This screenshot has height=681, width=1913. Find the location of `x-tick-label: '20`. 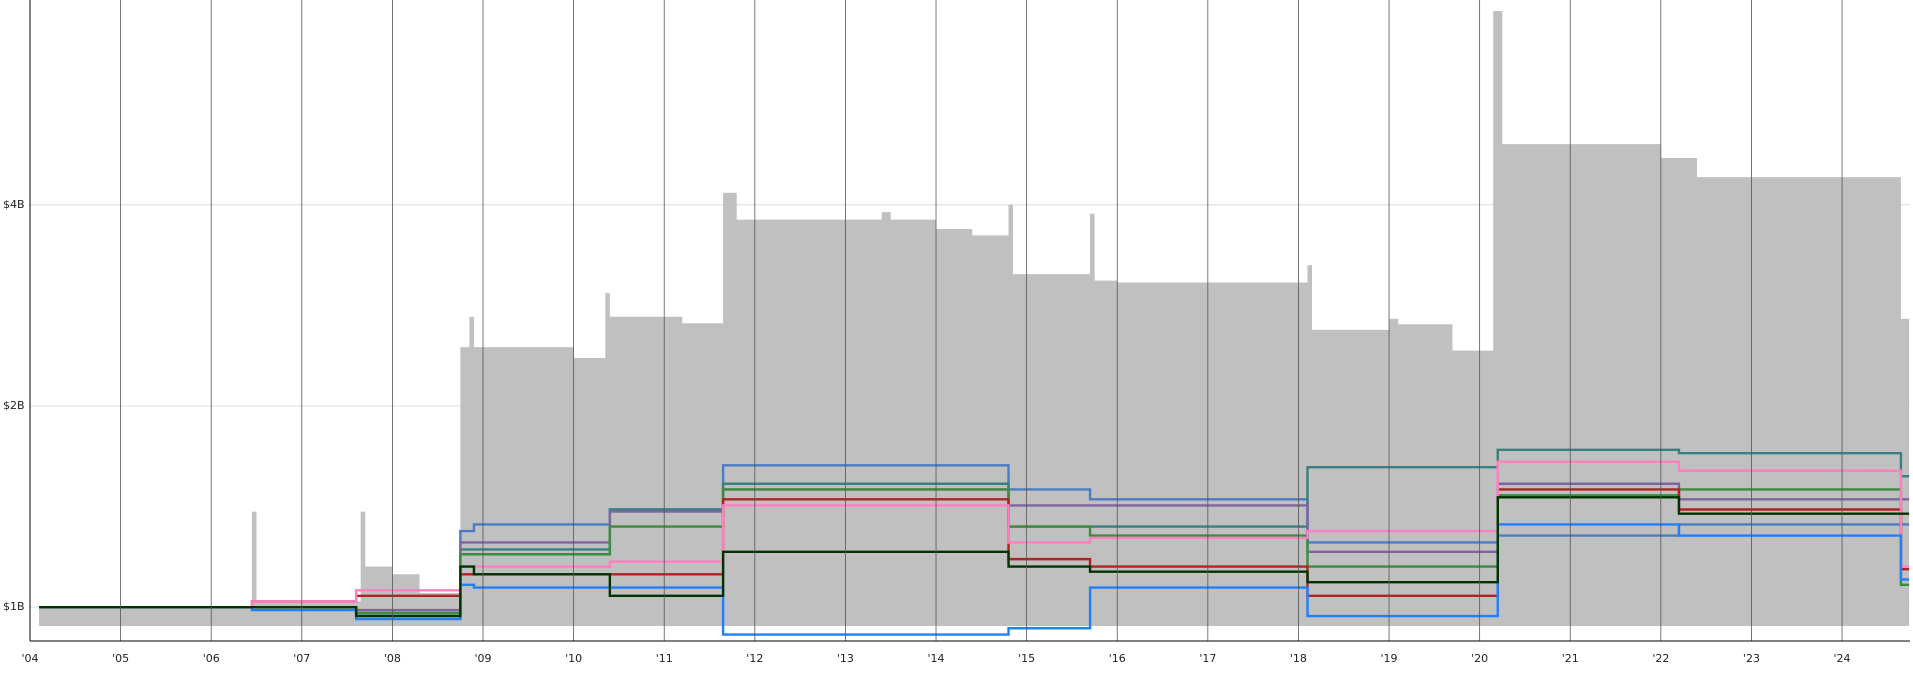

x-tick-label: '20 is located at coordinates (1479, 658).